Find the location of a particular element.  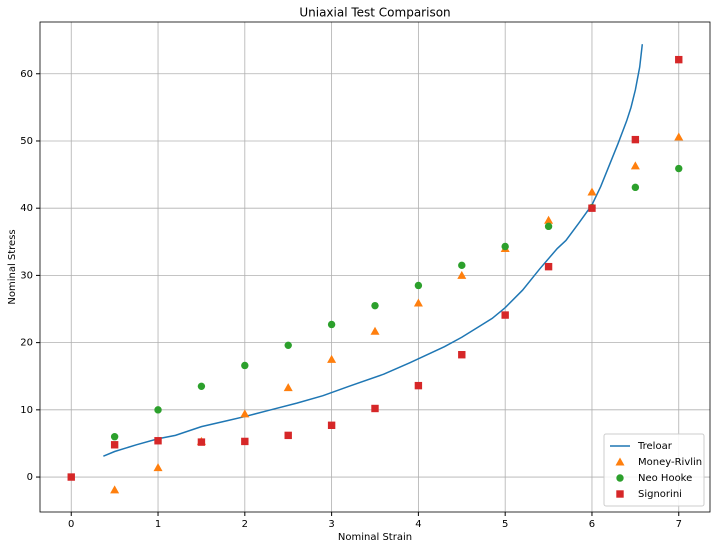

y-tick-label: 40 is located at coordinates (26, 208).